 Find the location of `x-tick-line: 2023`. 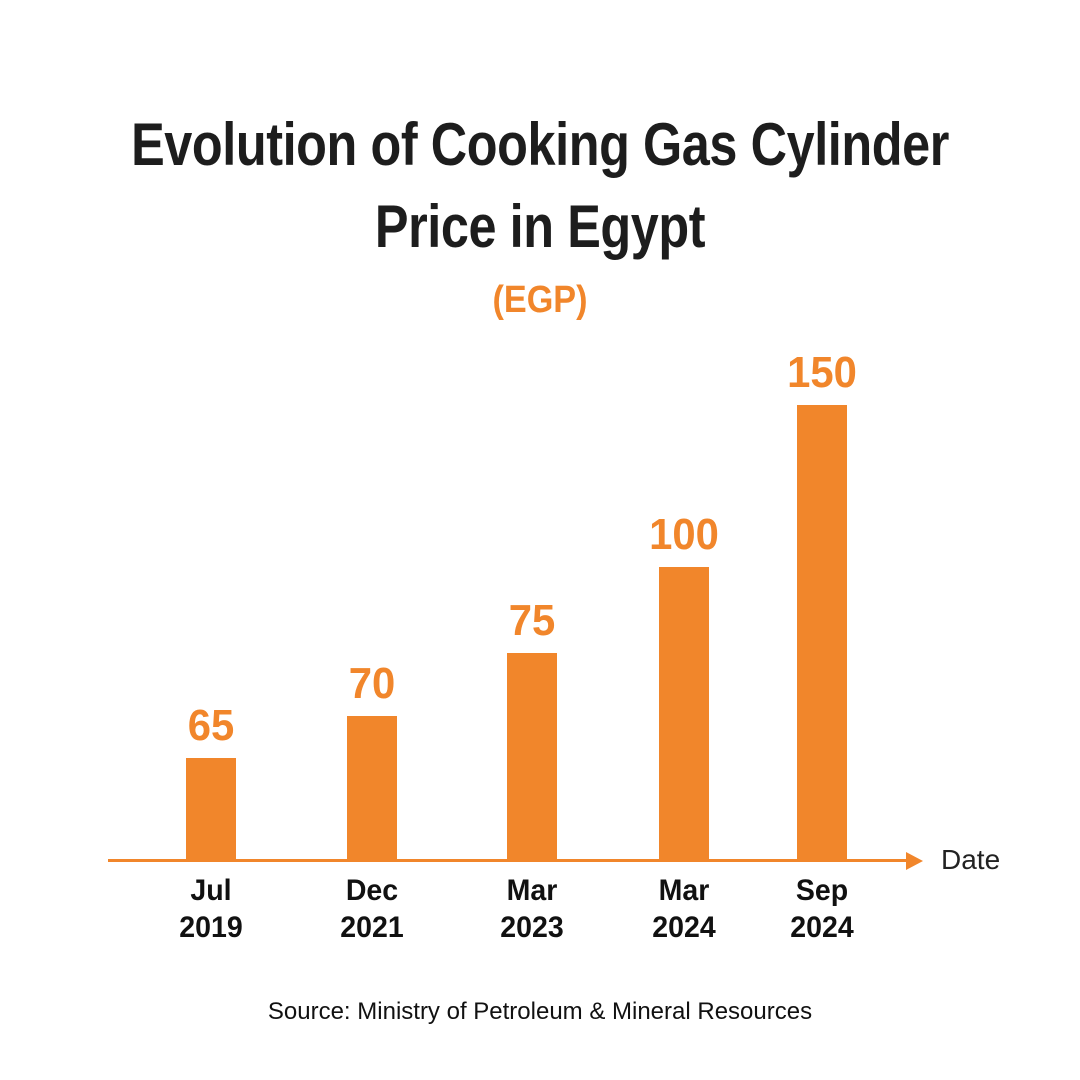

x-tick-line: 2023 is located at coordinates (532, 927).